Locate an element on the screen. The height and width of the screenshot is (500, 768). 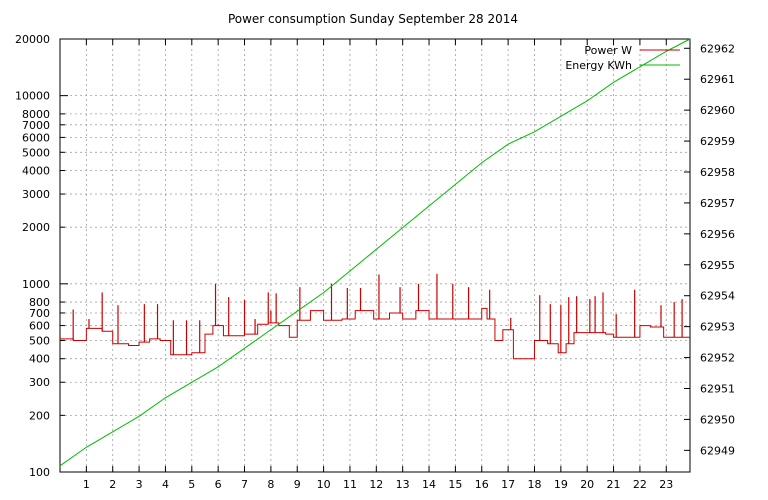
y-left-tick-label: 500 is located at coordinates (39, 340).